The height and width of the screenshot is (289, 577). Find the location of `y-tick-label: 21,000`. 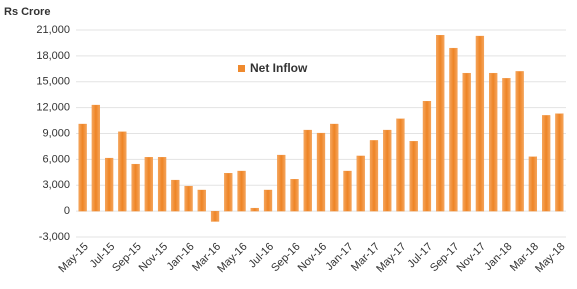

y-tick-label: 21,000 is located at coordinates (53, 30).